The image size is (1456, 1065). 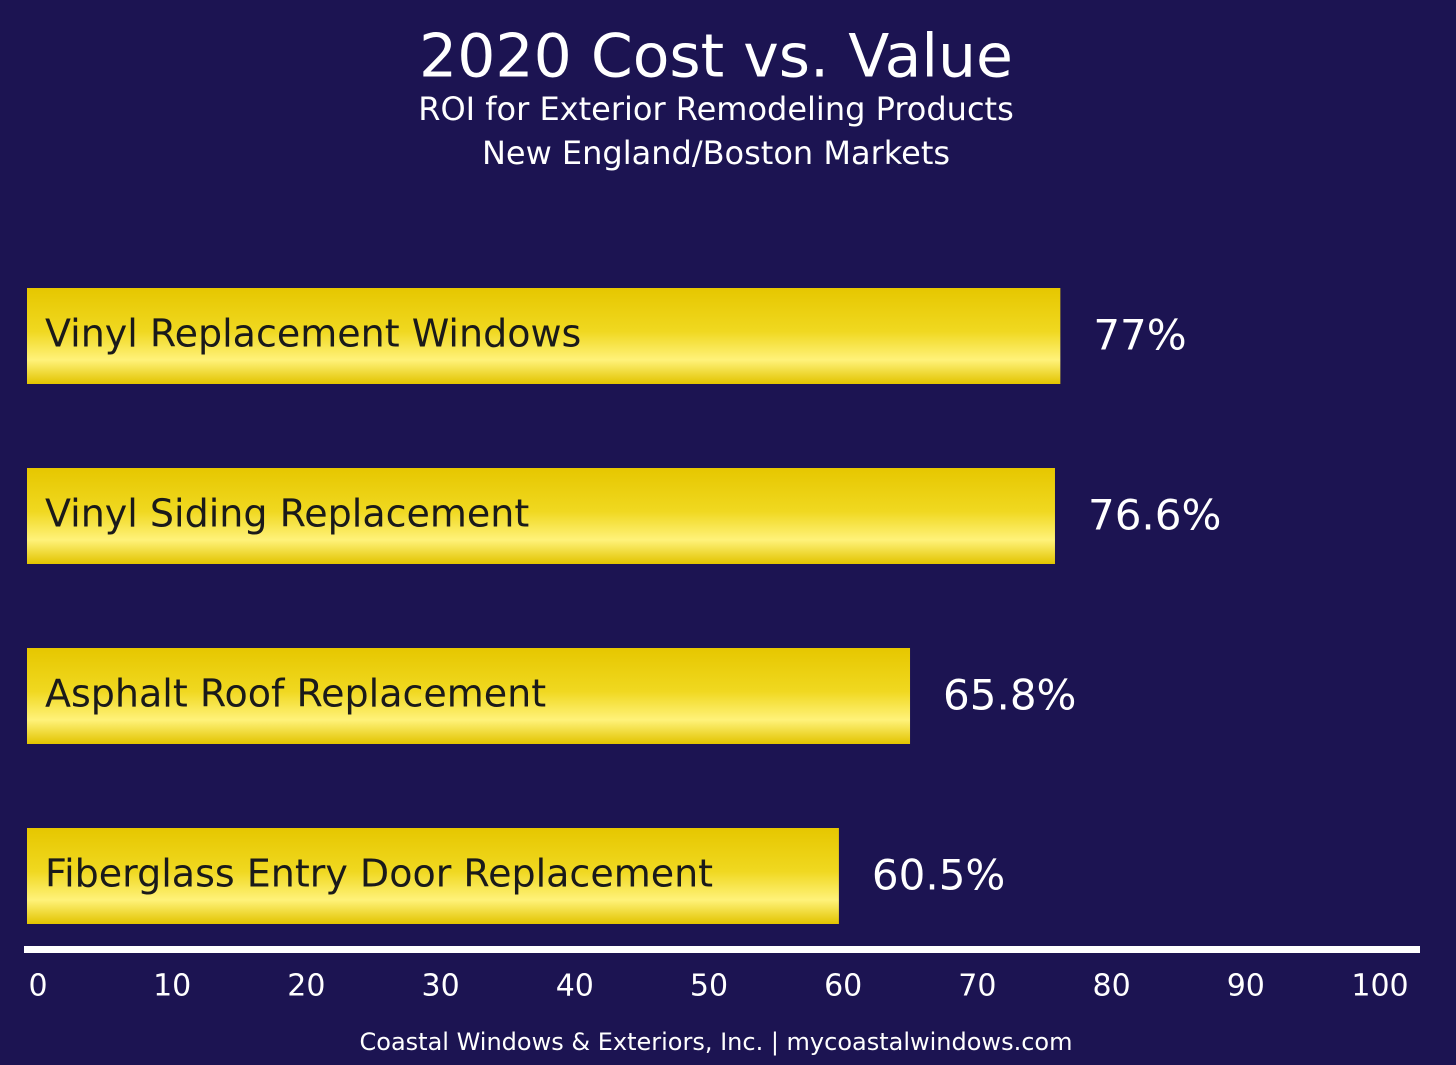 I want to click on value-label: 60.5%, so click(x=938, y=875).